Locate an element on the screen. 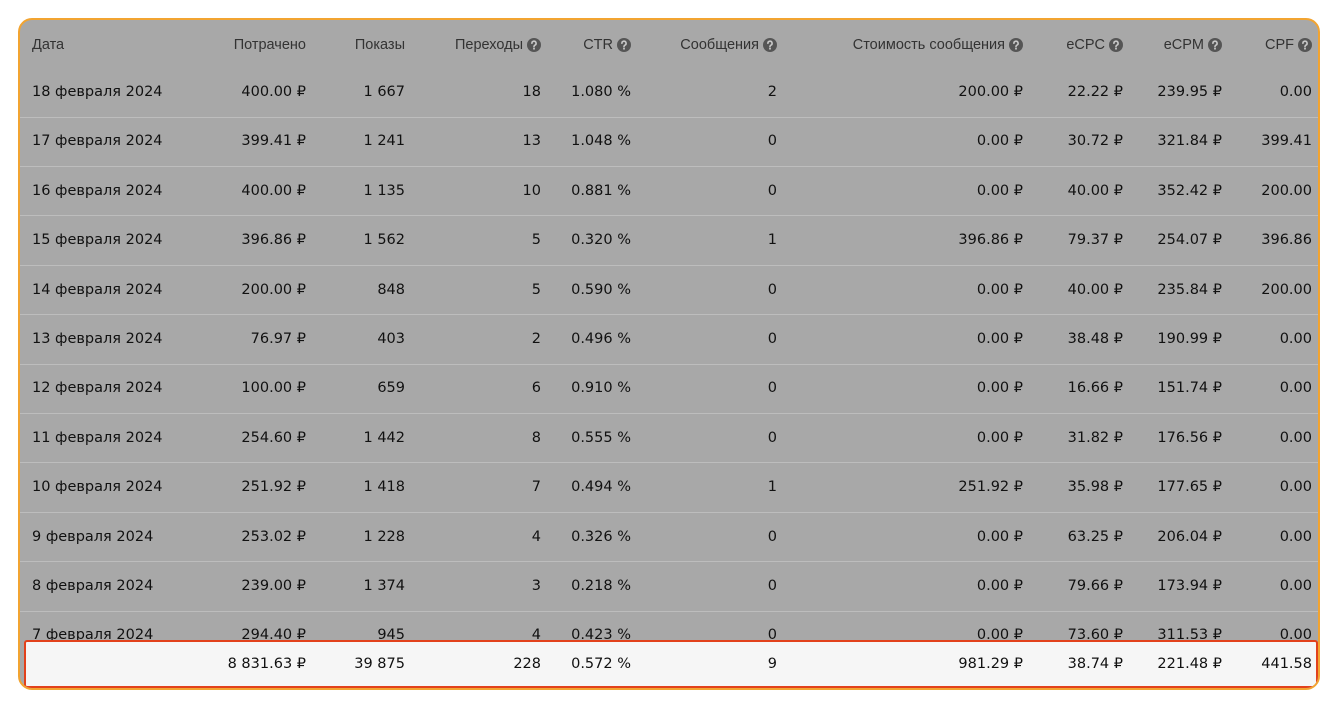 Image resolution: width=1340 pixels, height=709 pixels. data-cell: 63.25 ₽ is located at coordinates (1095, 536).